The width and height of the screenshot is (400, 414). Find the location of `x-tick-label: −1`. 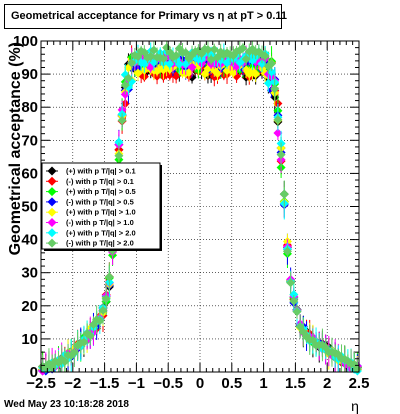

x-tick-label: −1 is located at coordinates (136, 383).